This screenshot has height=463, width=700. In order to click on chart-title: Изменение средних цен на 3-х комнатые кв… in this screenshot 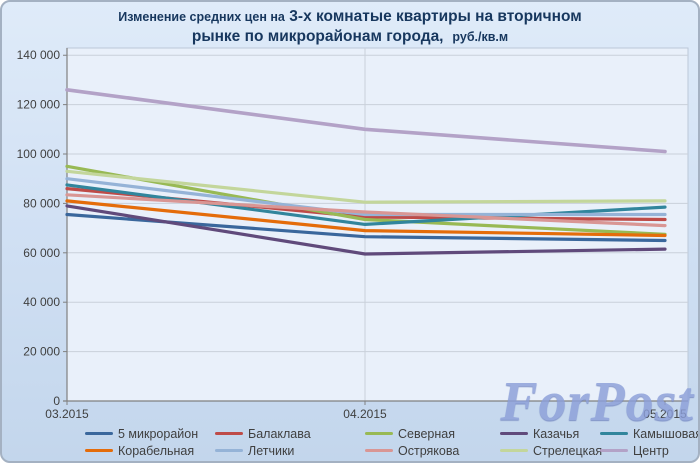, I will do `click(350, 27)`.